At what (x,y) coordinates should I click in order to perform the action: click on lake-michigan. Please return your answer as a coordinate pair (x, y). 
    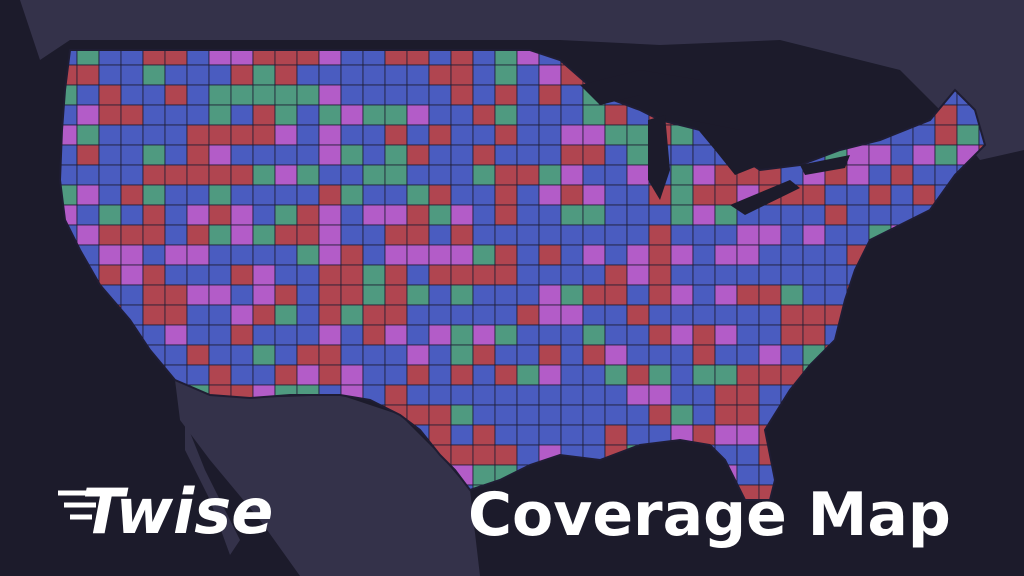
    Looking at the image, I should click on (659, 157).